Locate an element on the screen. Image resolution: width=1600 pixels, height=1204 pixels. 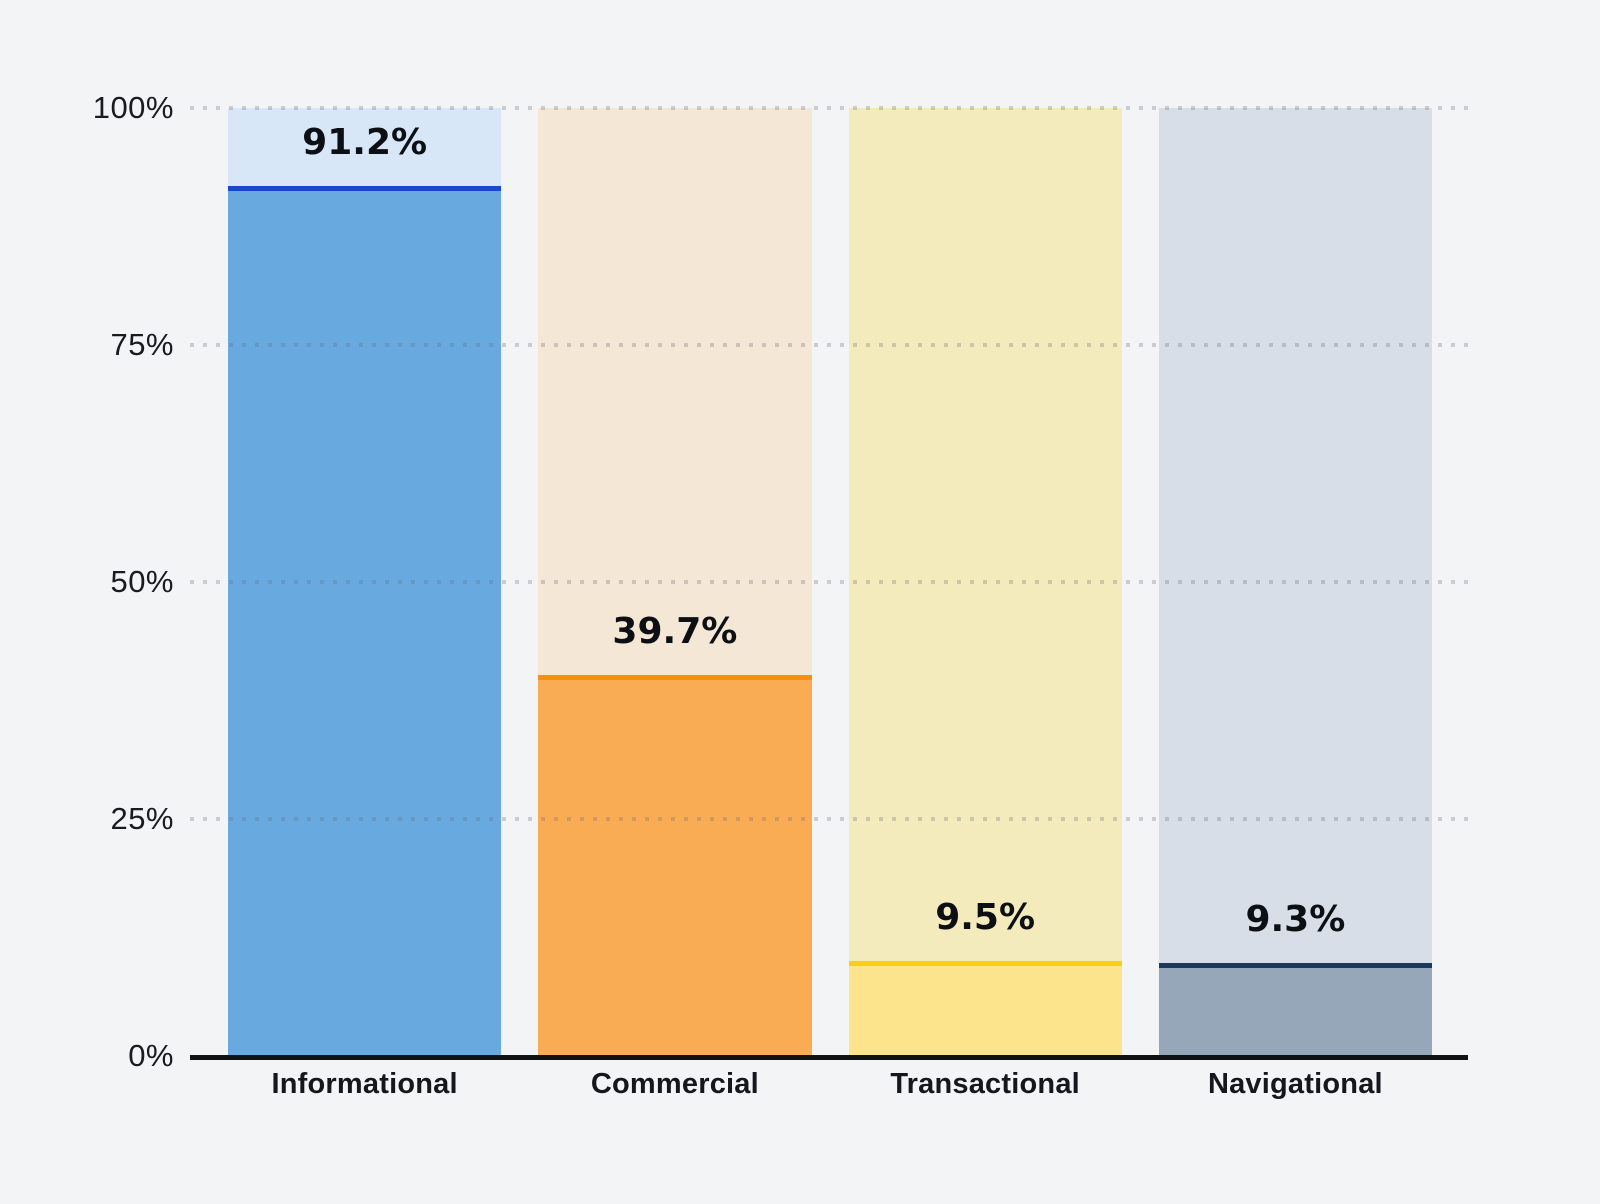
bar-informational: 91.2% is located at coordinates (365, 582).